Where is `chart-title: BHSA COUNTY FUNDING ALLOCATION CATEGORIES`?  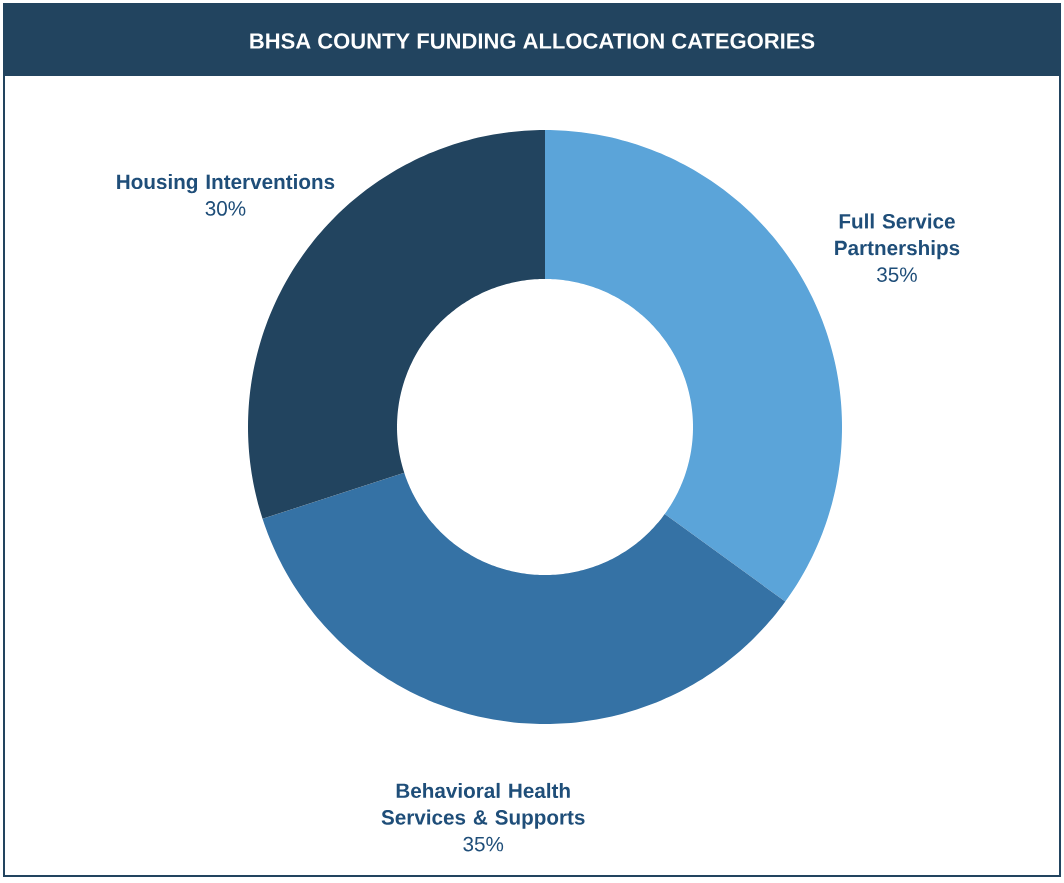 chart-title: BHSA COUNTY FUNDING ALLOCATION CATEGORIES is located at coordinates (532, 41).